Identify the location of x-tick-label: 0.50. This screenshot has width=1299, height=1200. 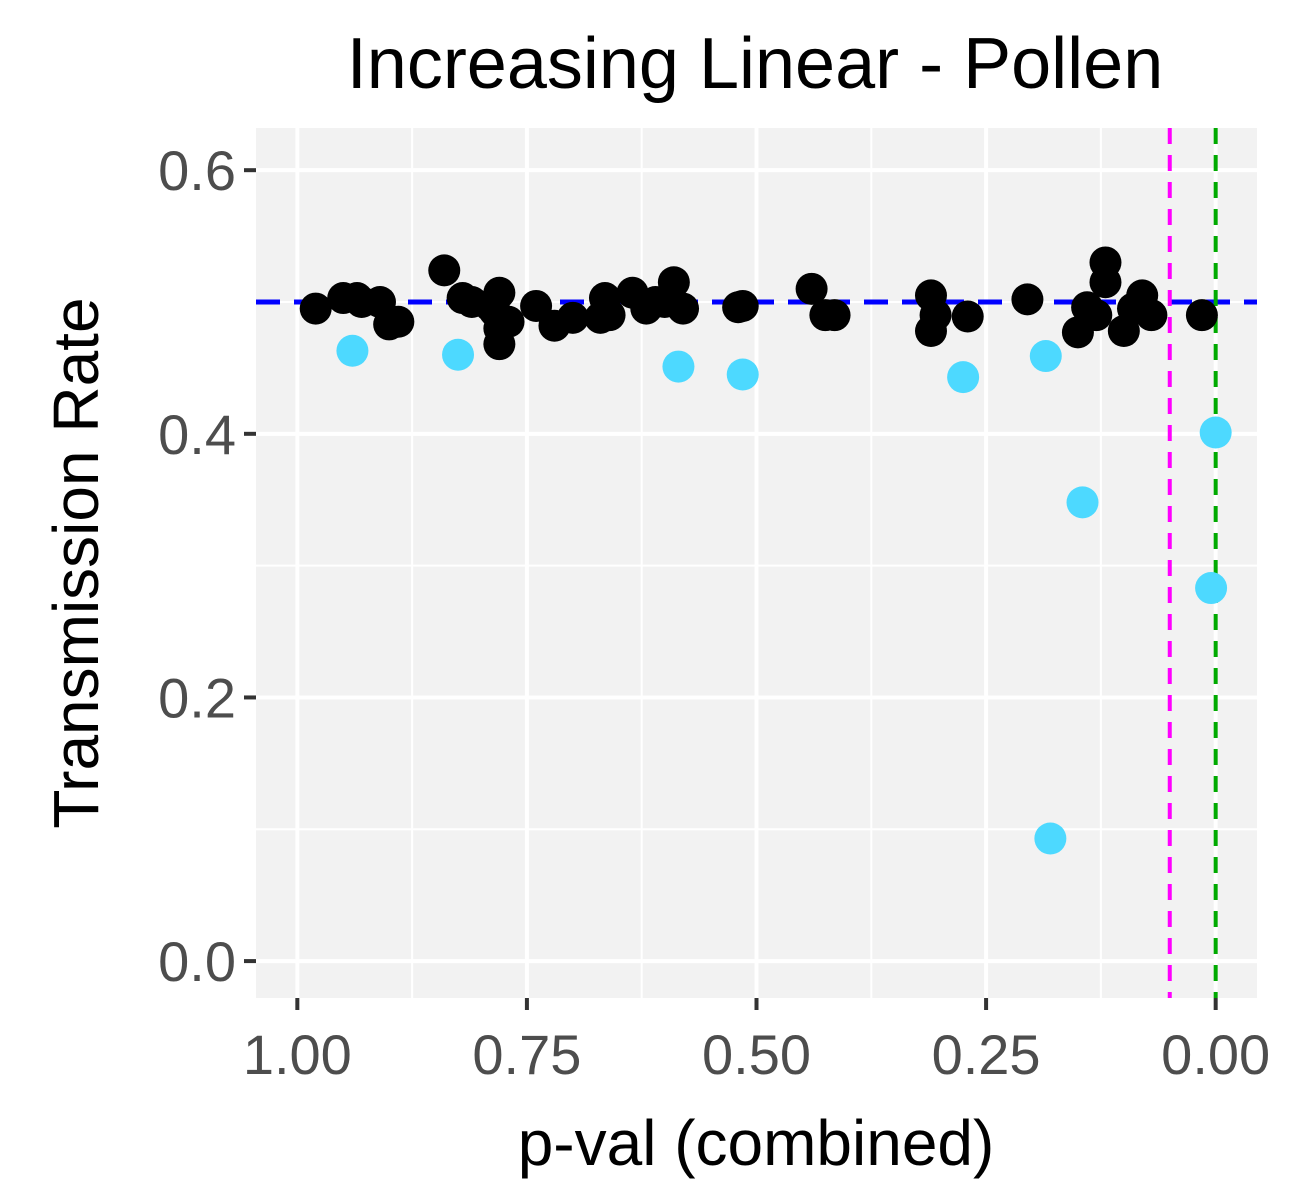
(756, 1054).